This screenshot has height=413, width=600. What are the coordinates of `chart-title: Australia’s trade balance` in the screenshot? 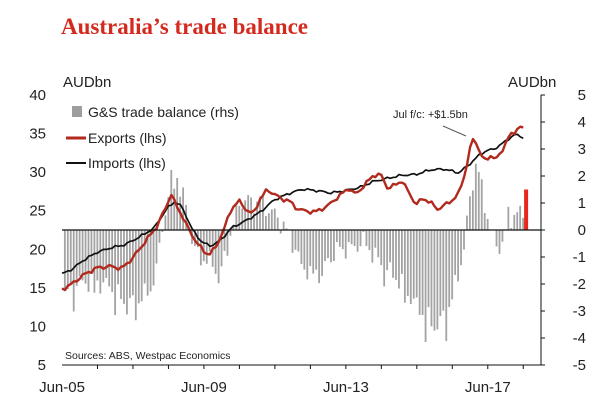 It's located at (185, 26).